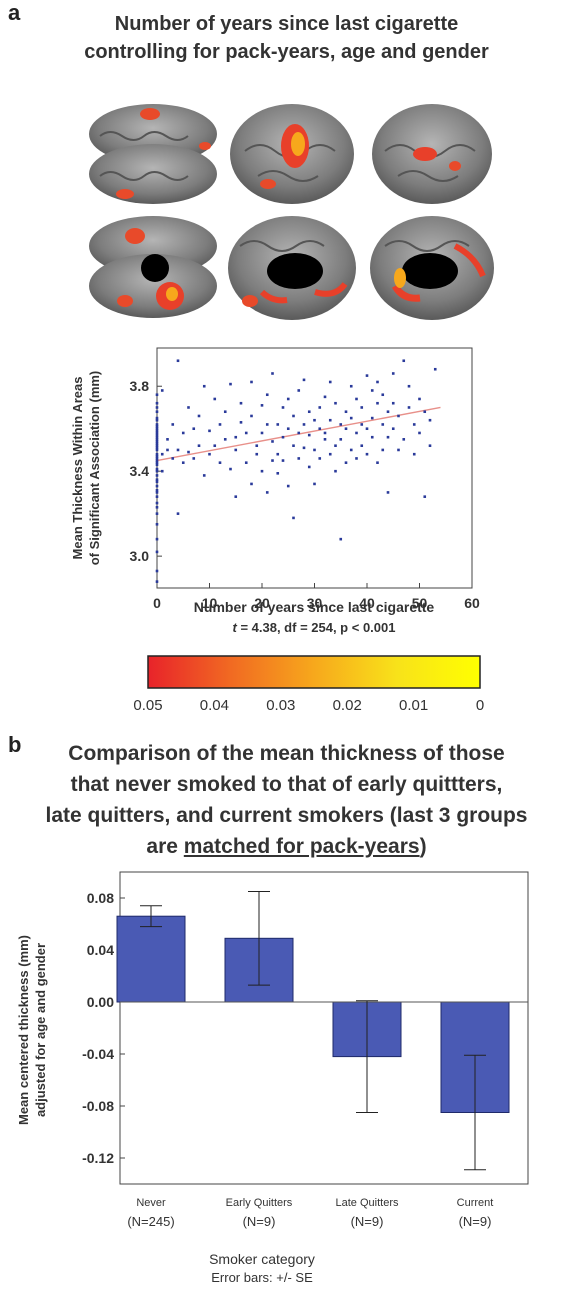  What do you see at coordinates (314, 627) in the screenshot?
I see `scatter-stats: t = 4.38, df = 254, p < 0.001` at bounding box center [314, 627].